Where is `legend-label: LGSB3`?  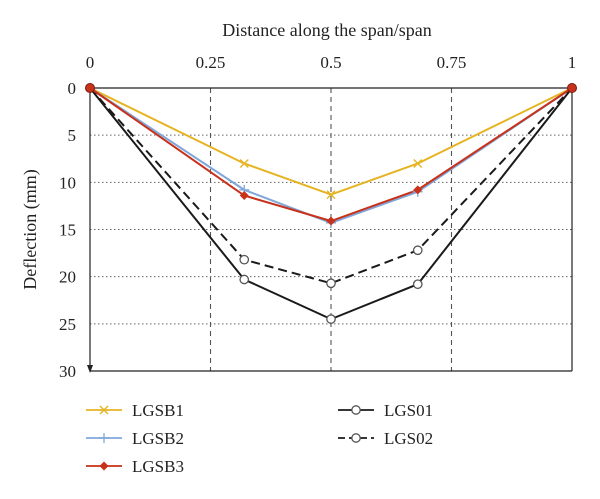 legend-label: LGSB3 is located at coordinates (158, 466).